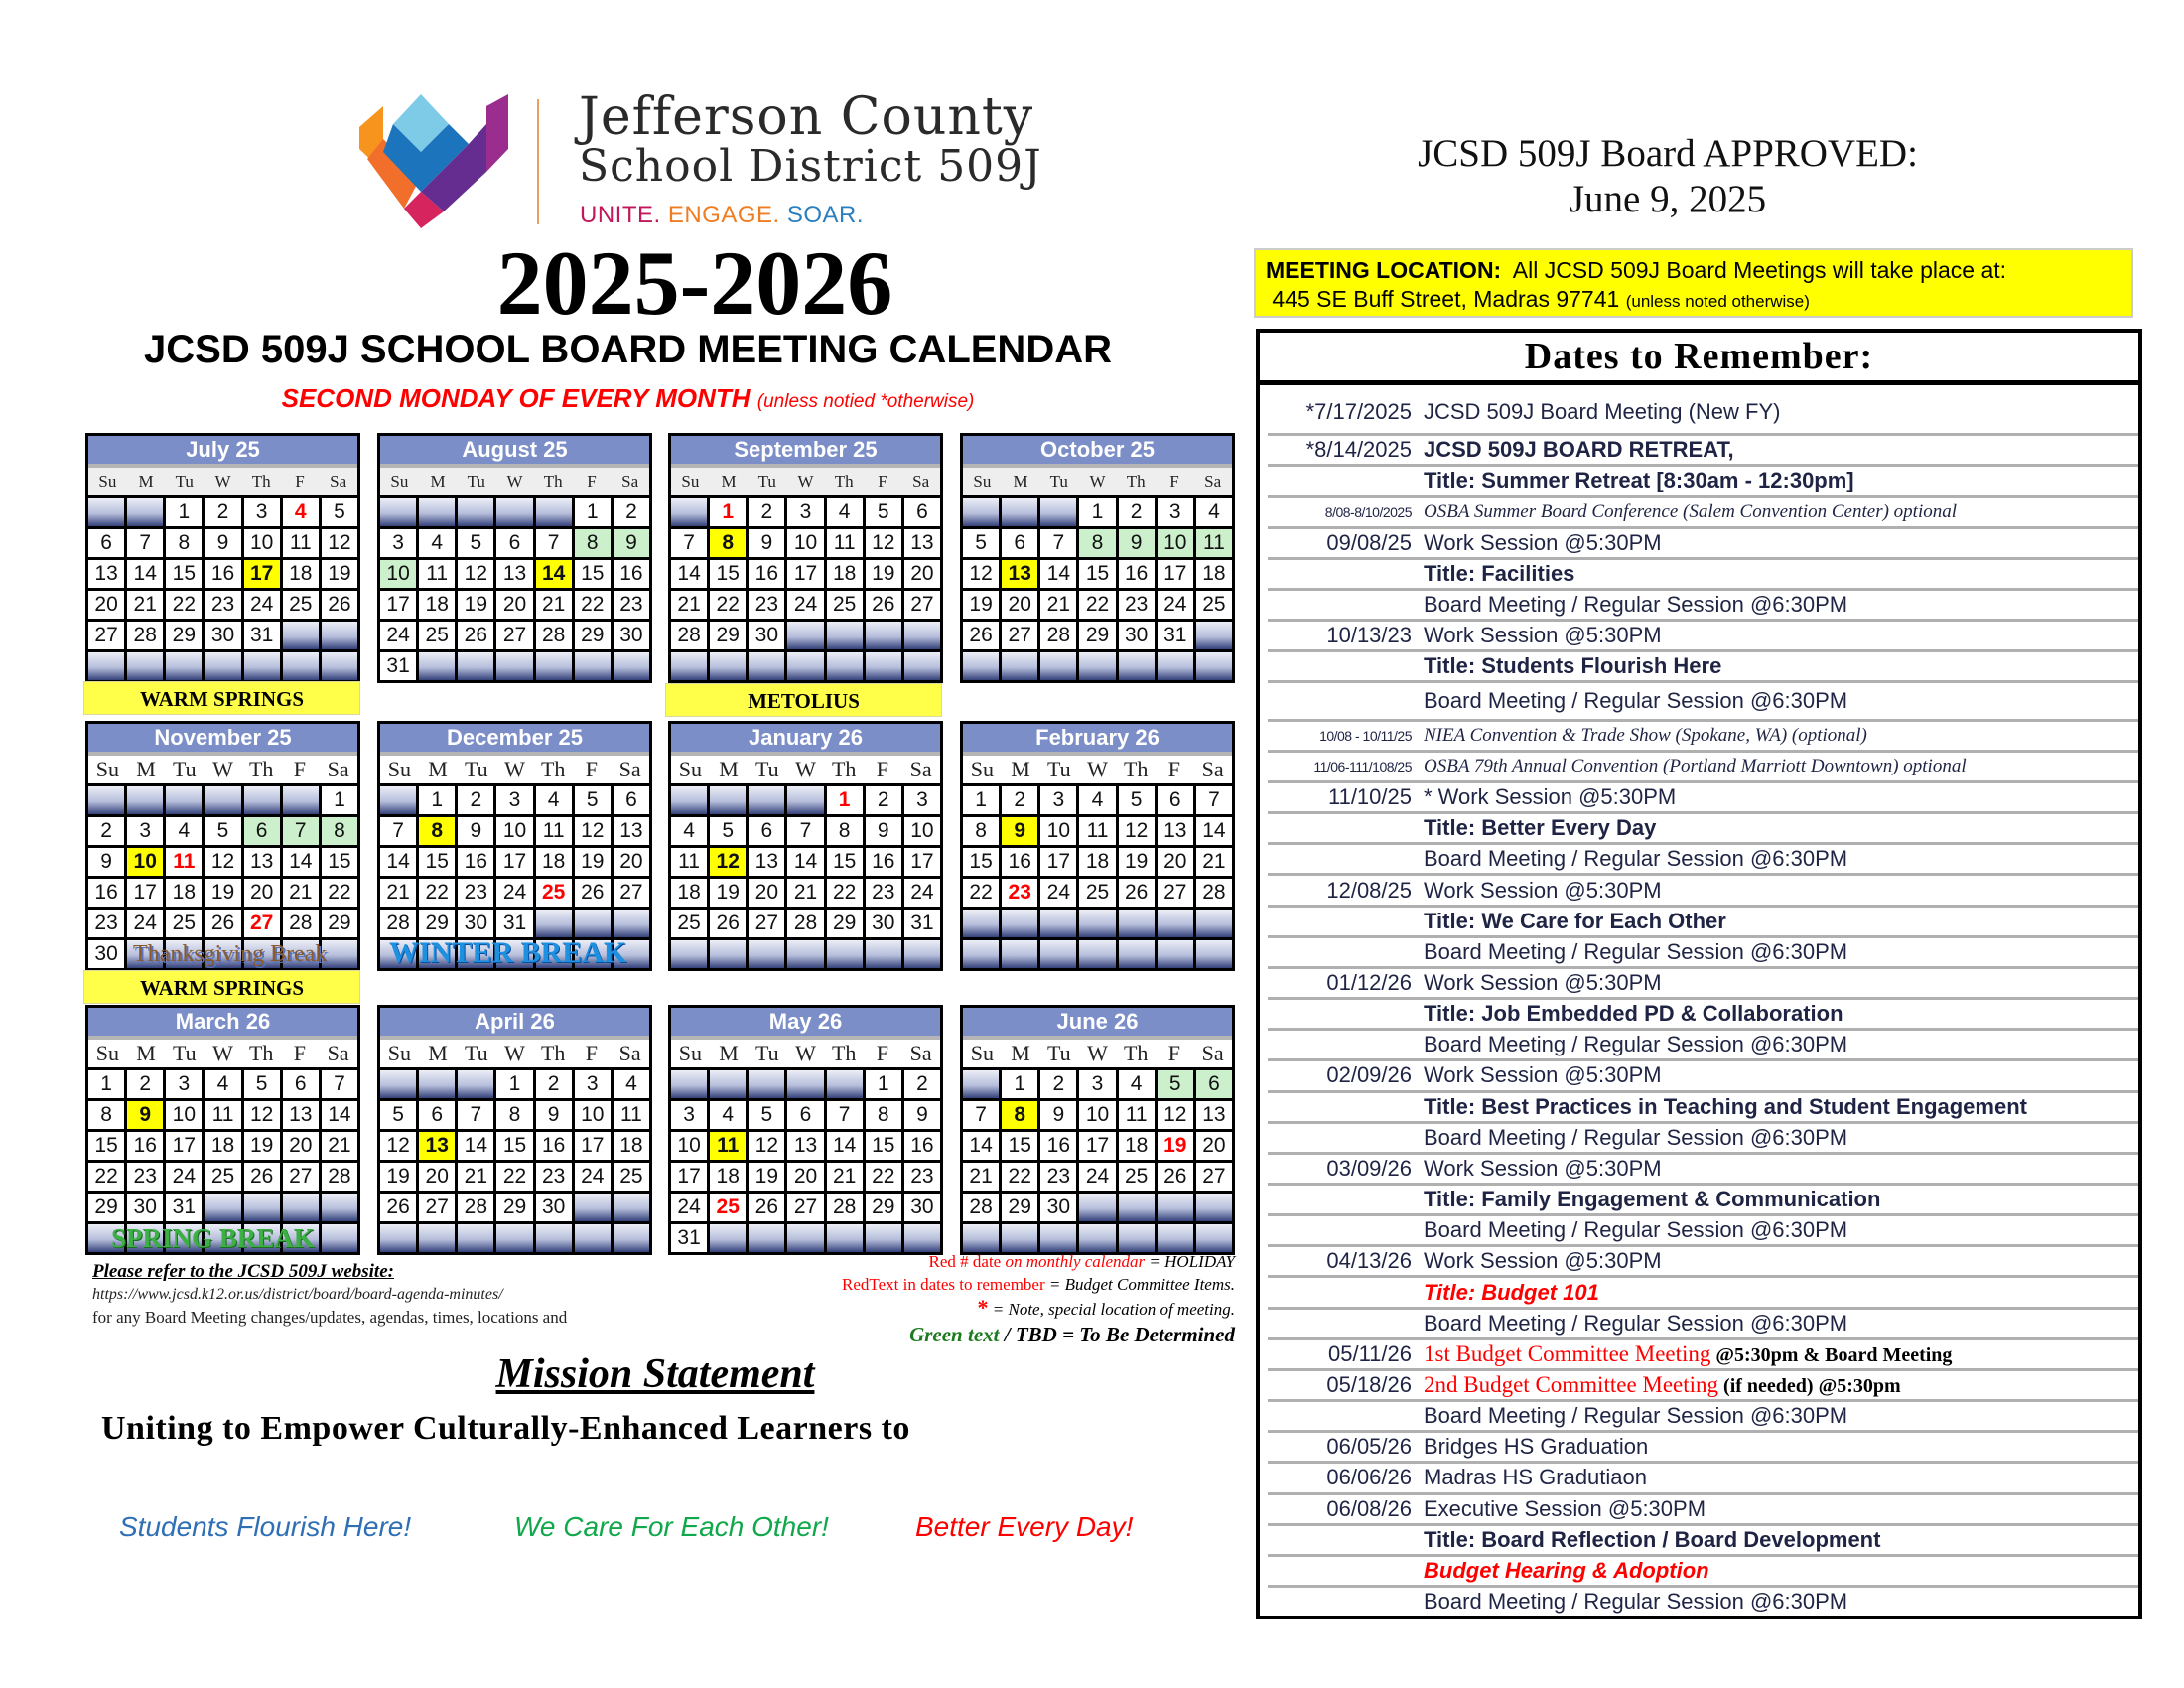  I want to click on date-description: Board Meeting / Regular Session @6:30PM, so click(1636, 951).